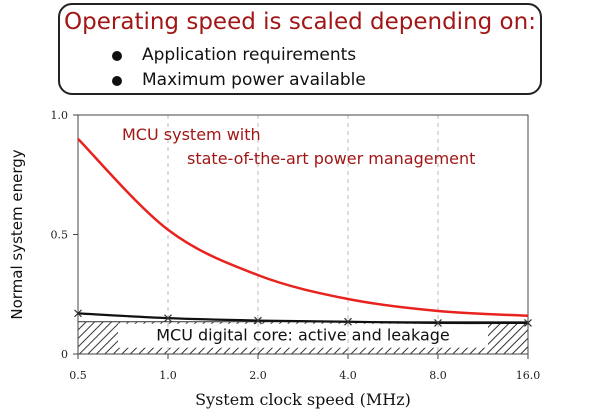 This screenshot has width=600, height=413. Describe the element at coordinates (60, 235) in the screenshot. I see `y-tick-label: 0.5` at that location.